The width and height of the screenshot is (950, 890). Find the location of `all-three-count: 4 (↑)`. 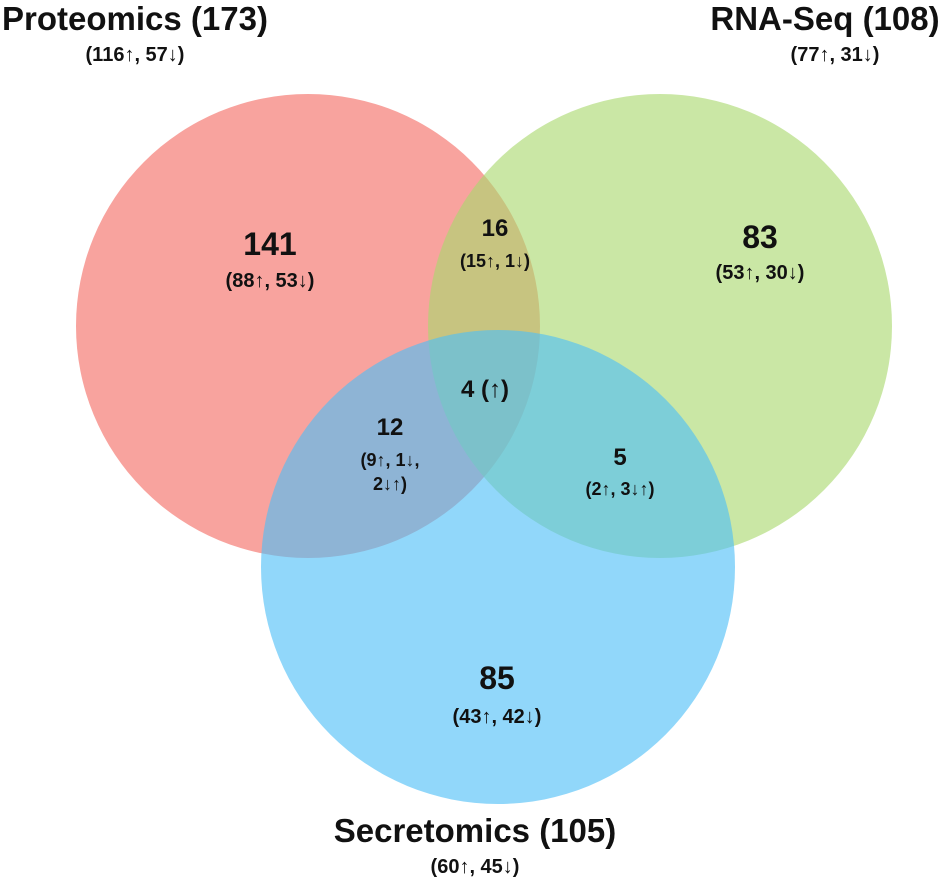

all-three-count: 4 (↑) is located at coordinates (485, 389).